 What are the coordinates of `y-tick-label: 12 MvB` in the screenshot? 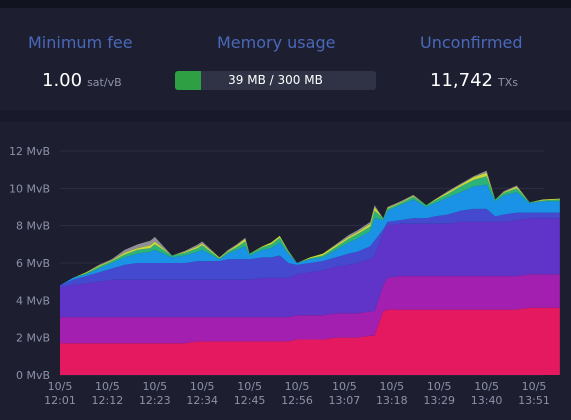 It's located at (29, 151).